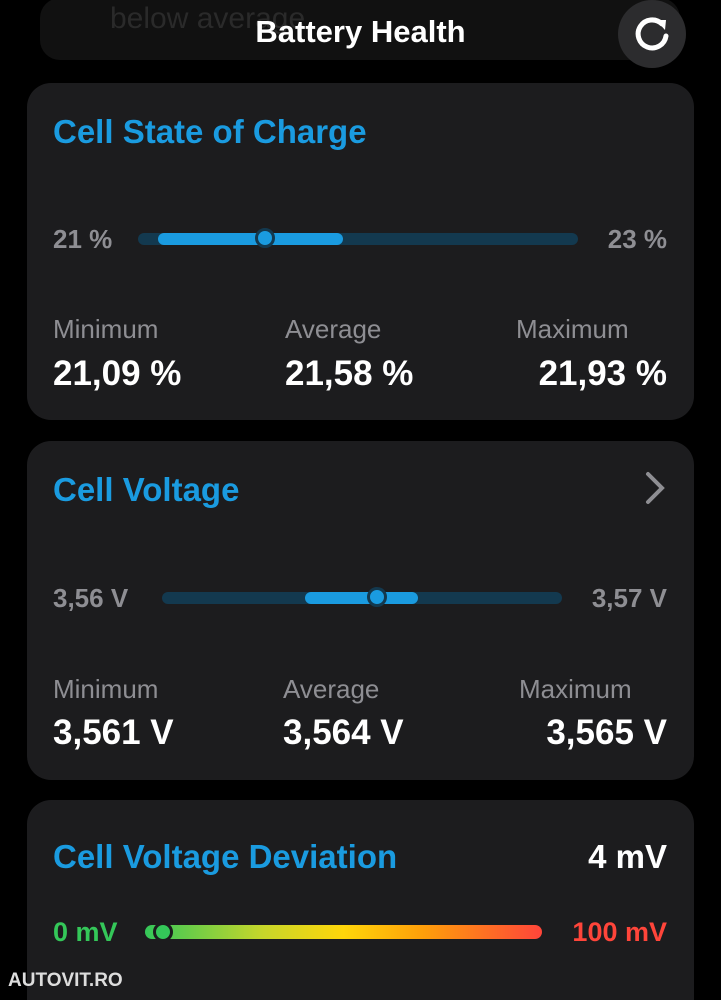 The height and width of the screenshot is (1000, 721). I want to click on deviation-bar, so click(343, 932).